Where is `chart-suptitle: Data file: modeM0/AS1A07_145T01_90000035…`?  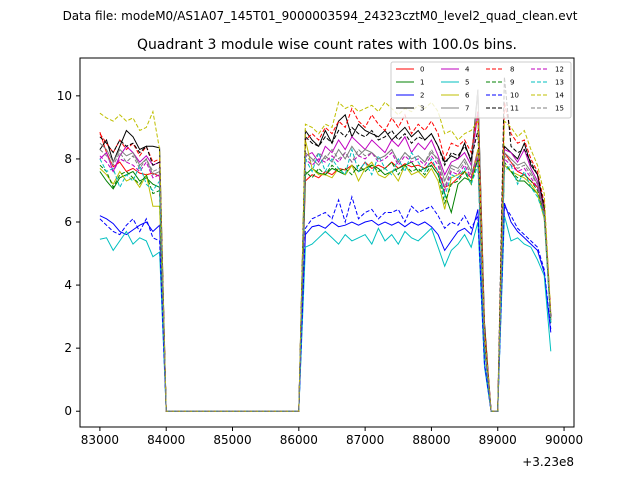
chart-suptitle: Data file: modeM0/AS1A07_145T01_90000035… is located at coordinates (320, 16).